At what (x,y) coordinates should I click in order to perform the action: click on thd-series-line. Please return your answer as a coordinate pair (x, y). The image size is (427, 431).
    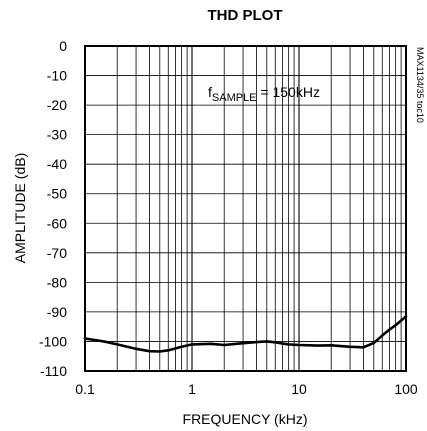
    Looking at the image, I should click on (245, 334).